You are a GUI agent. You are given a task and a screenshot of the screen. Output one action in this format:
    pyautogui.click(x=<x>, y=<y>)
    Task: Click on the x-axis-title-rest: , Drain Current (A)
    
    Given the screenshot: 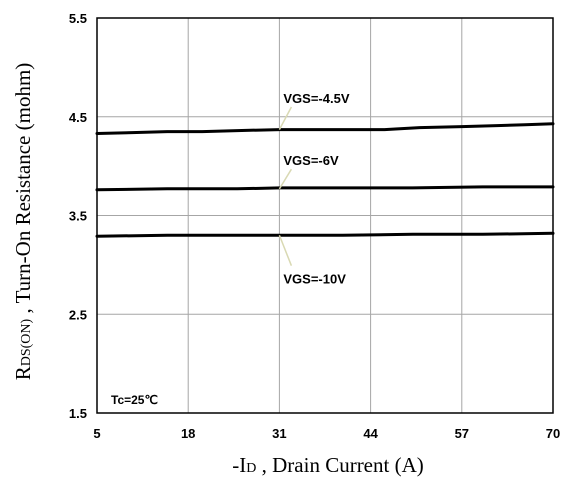 What is the action you would take?
    pyautogui.click(x=339, y=465)
    